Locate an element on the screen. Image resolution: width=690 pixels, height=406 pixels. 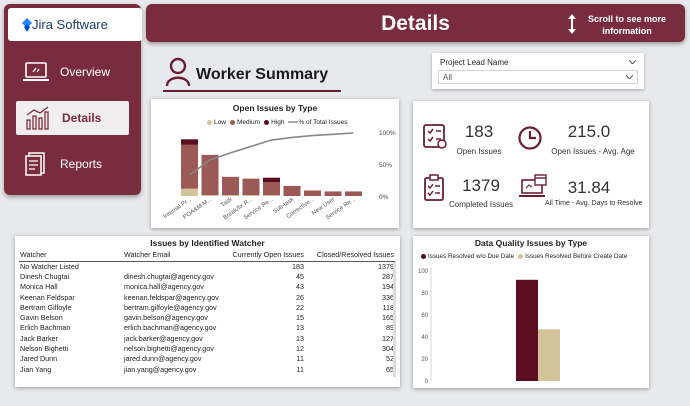
page-header: Details Scroll to see more information is located at coordinates (415, 23).